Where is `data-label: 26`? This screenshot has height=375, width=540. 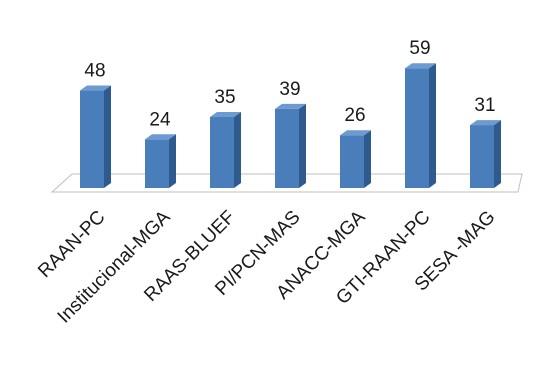 data-label: 26 is located at coordinates (354, 115).